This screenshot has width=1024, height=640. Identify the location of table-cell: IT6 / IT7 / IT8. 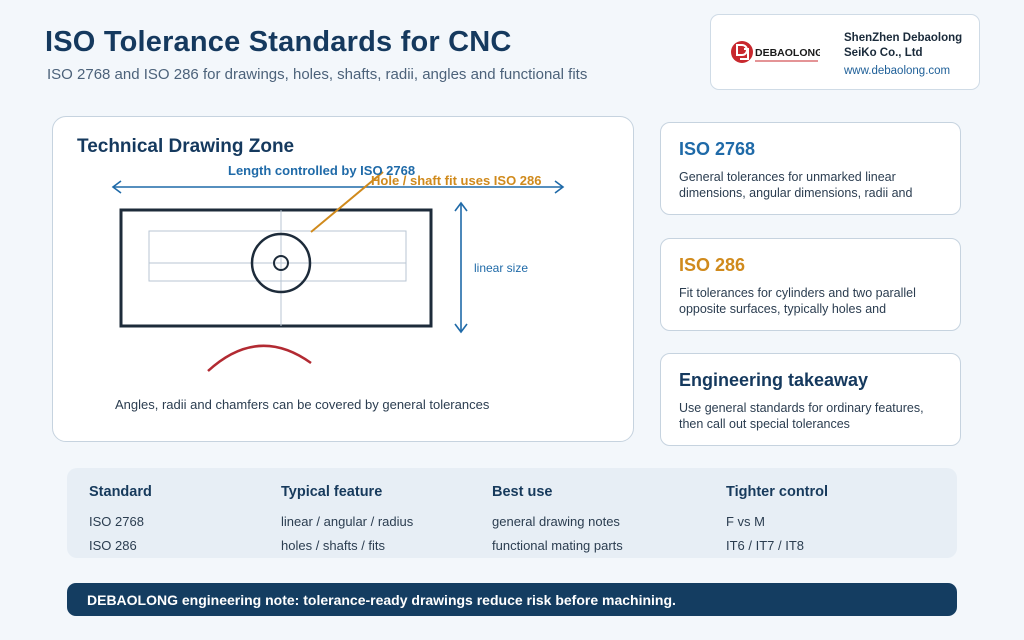
(765, 545).